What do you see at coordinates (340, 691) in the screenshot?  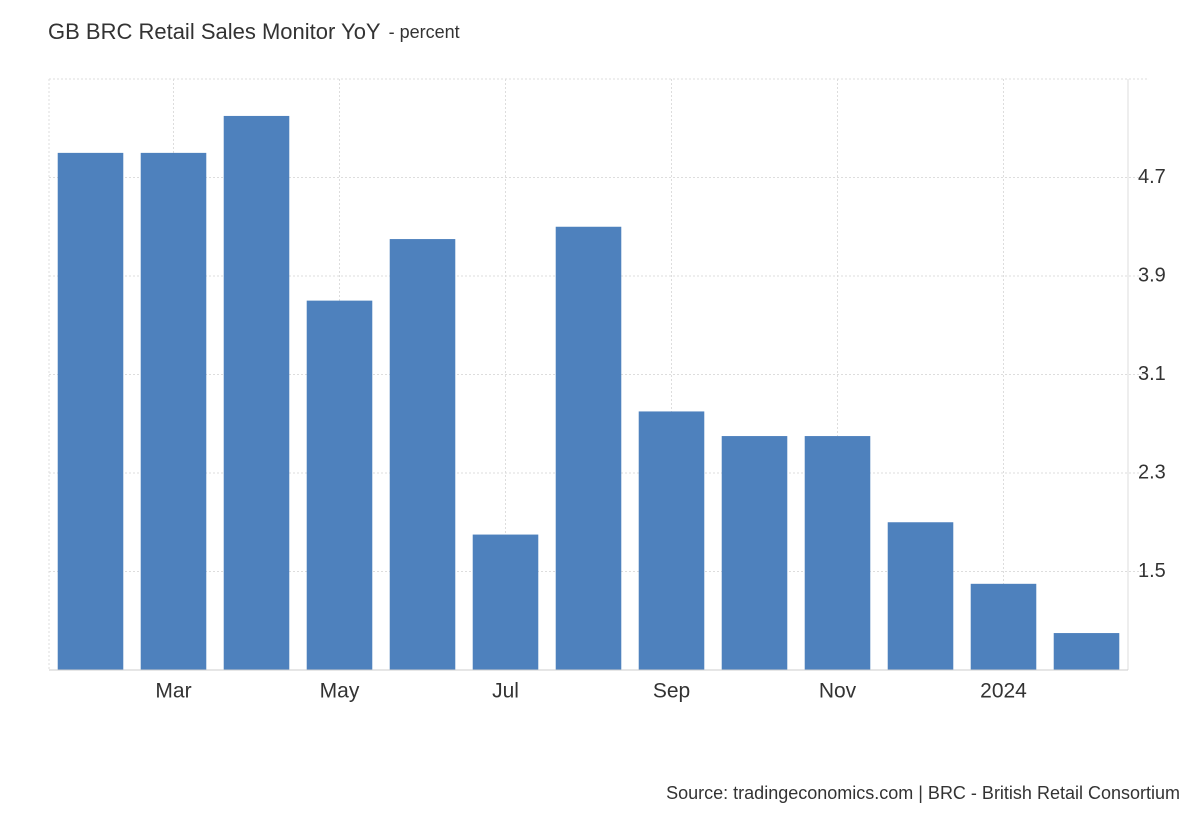 I see `x-tick-label: May` at bounding box center [340, 691].